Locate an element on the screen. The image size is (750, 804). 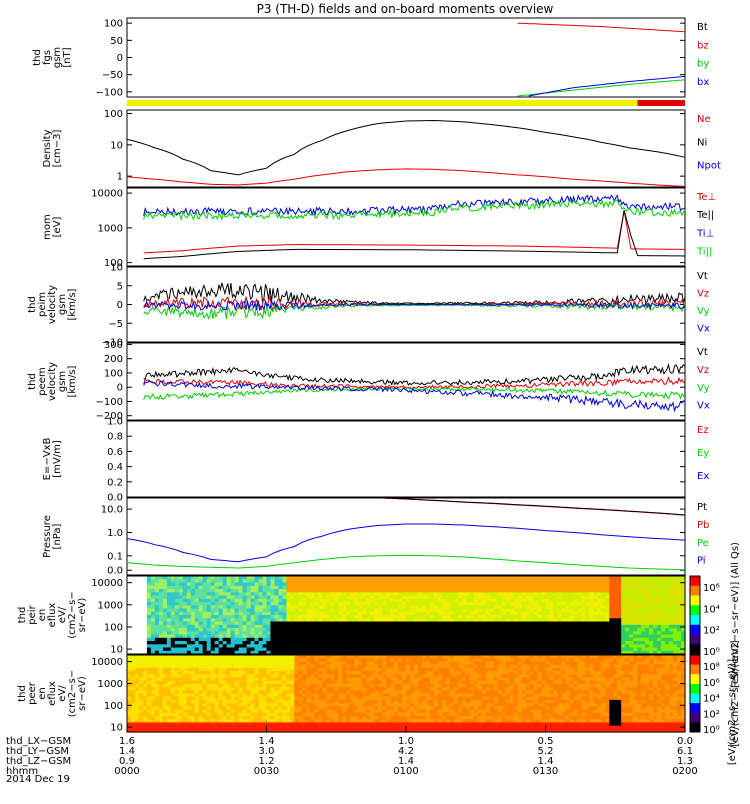
legend-vt: Vt is located at coordinates (702, 276).